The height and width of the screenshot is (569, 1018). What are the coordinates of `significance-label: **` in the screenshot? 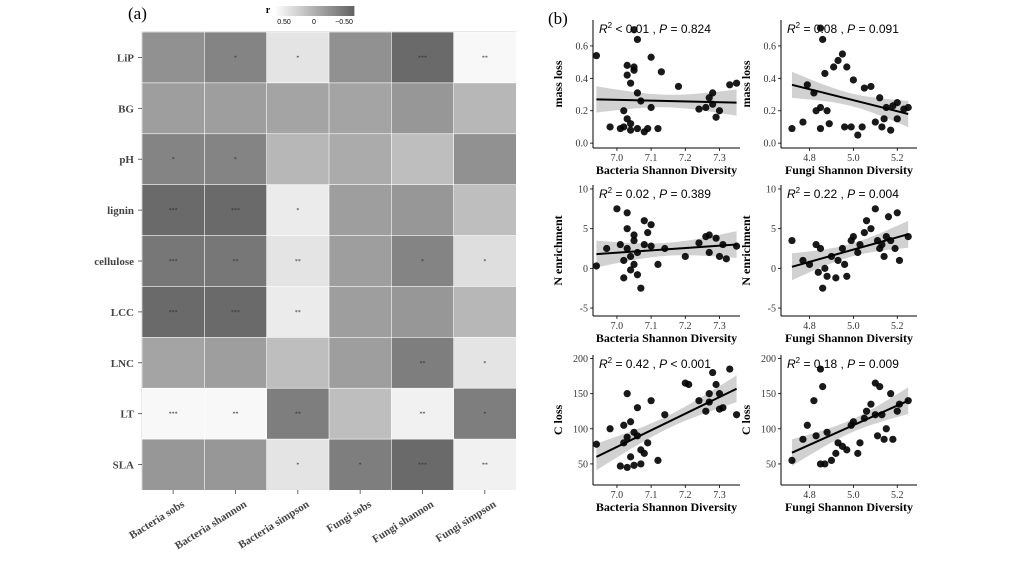 It's located at (423, 364).